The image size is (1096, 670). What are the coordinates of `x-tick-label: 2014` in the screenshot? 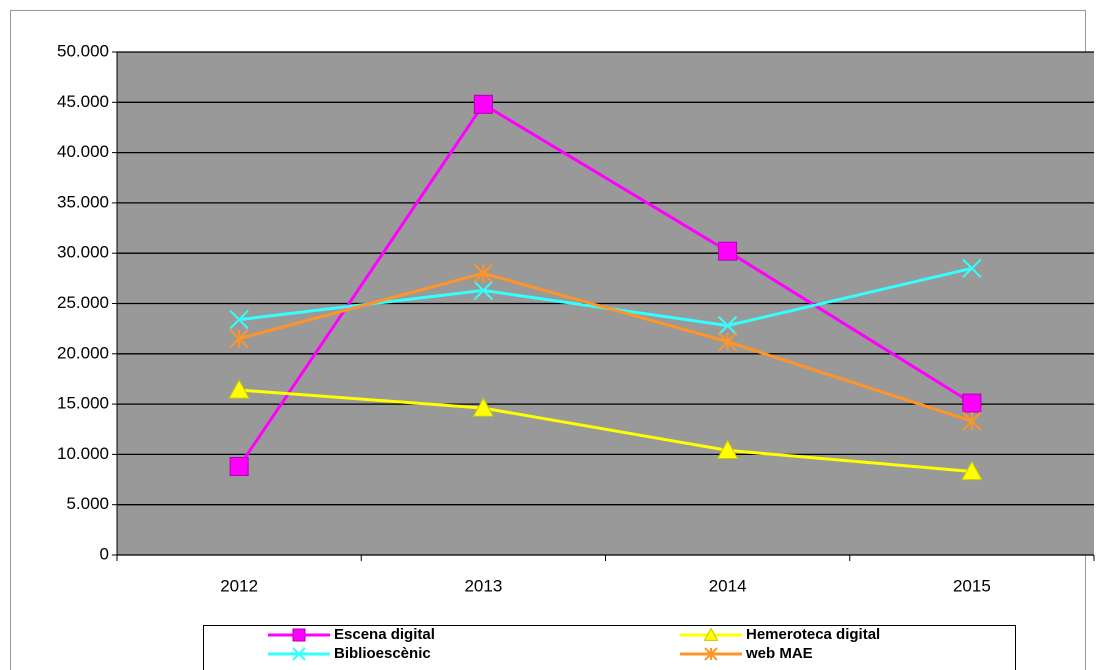 It's located at (728, 585).